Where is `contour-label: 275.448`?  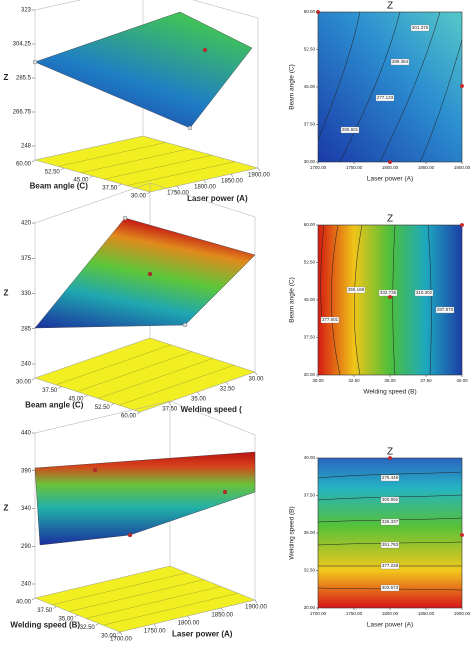 contour-label: 275.448 is located at coordinates (390, 477).